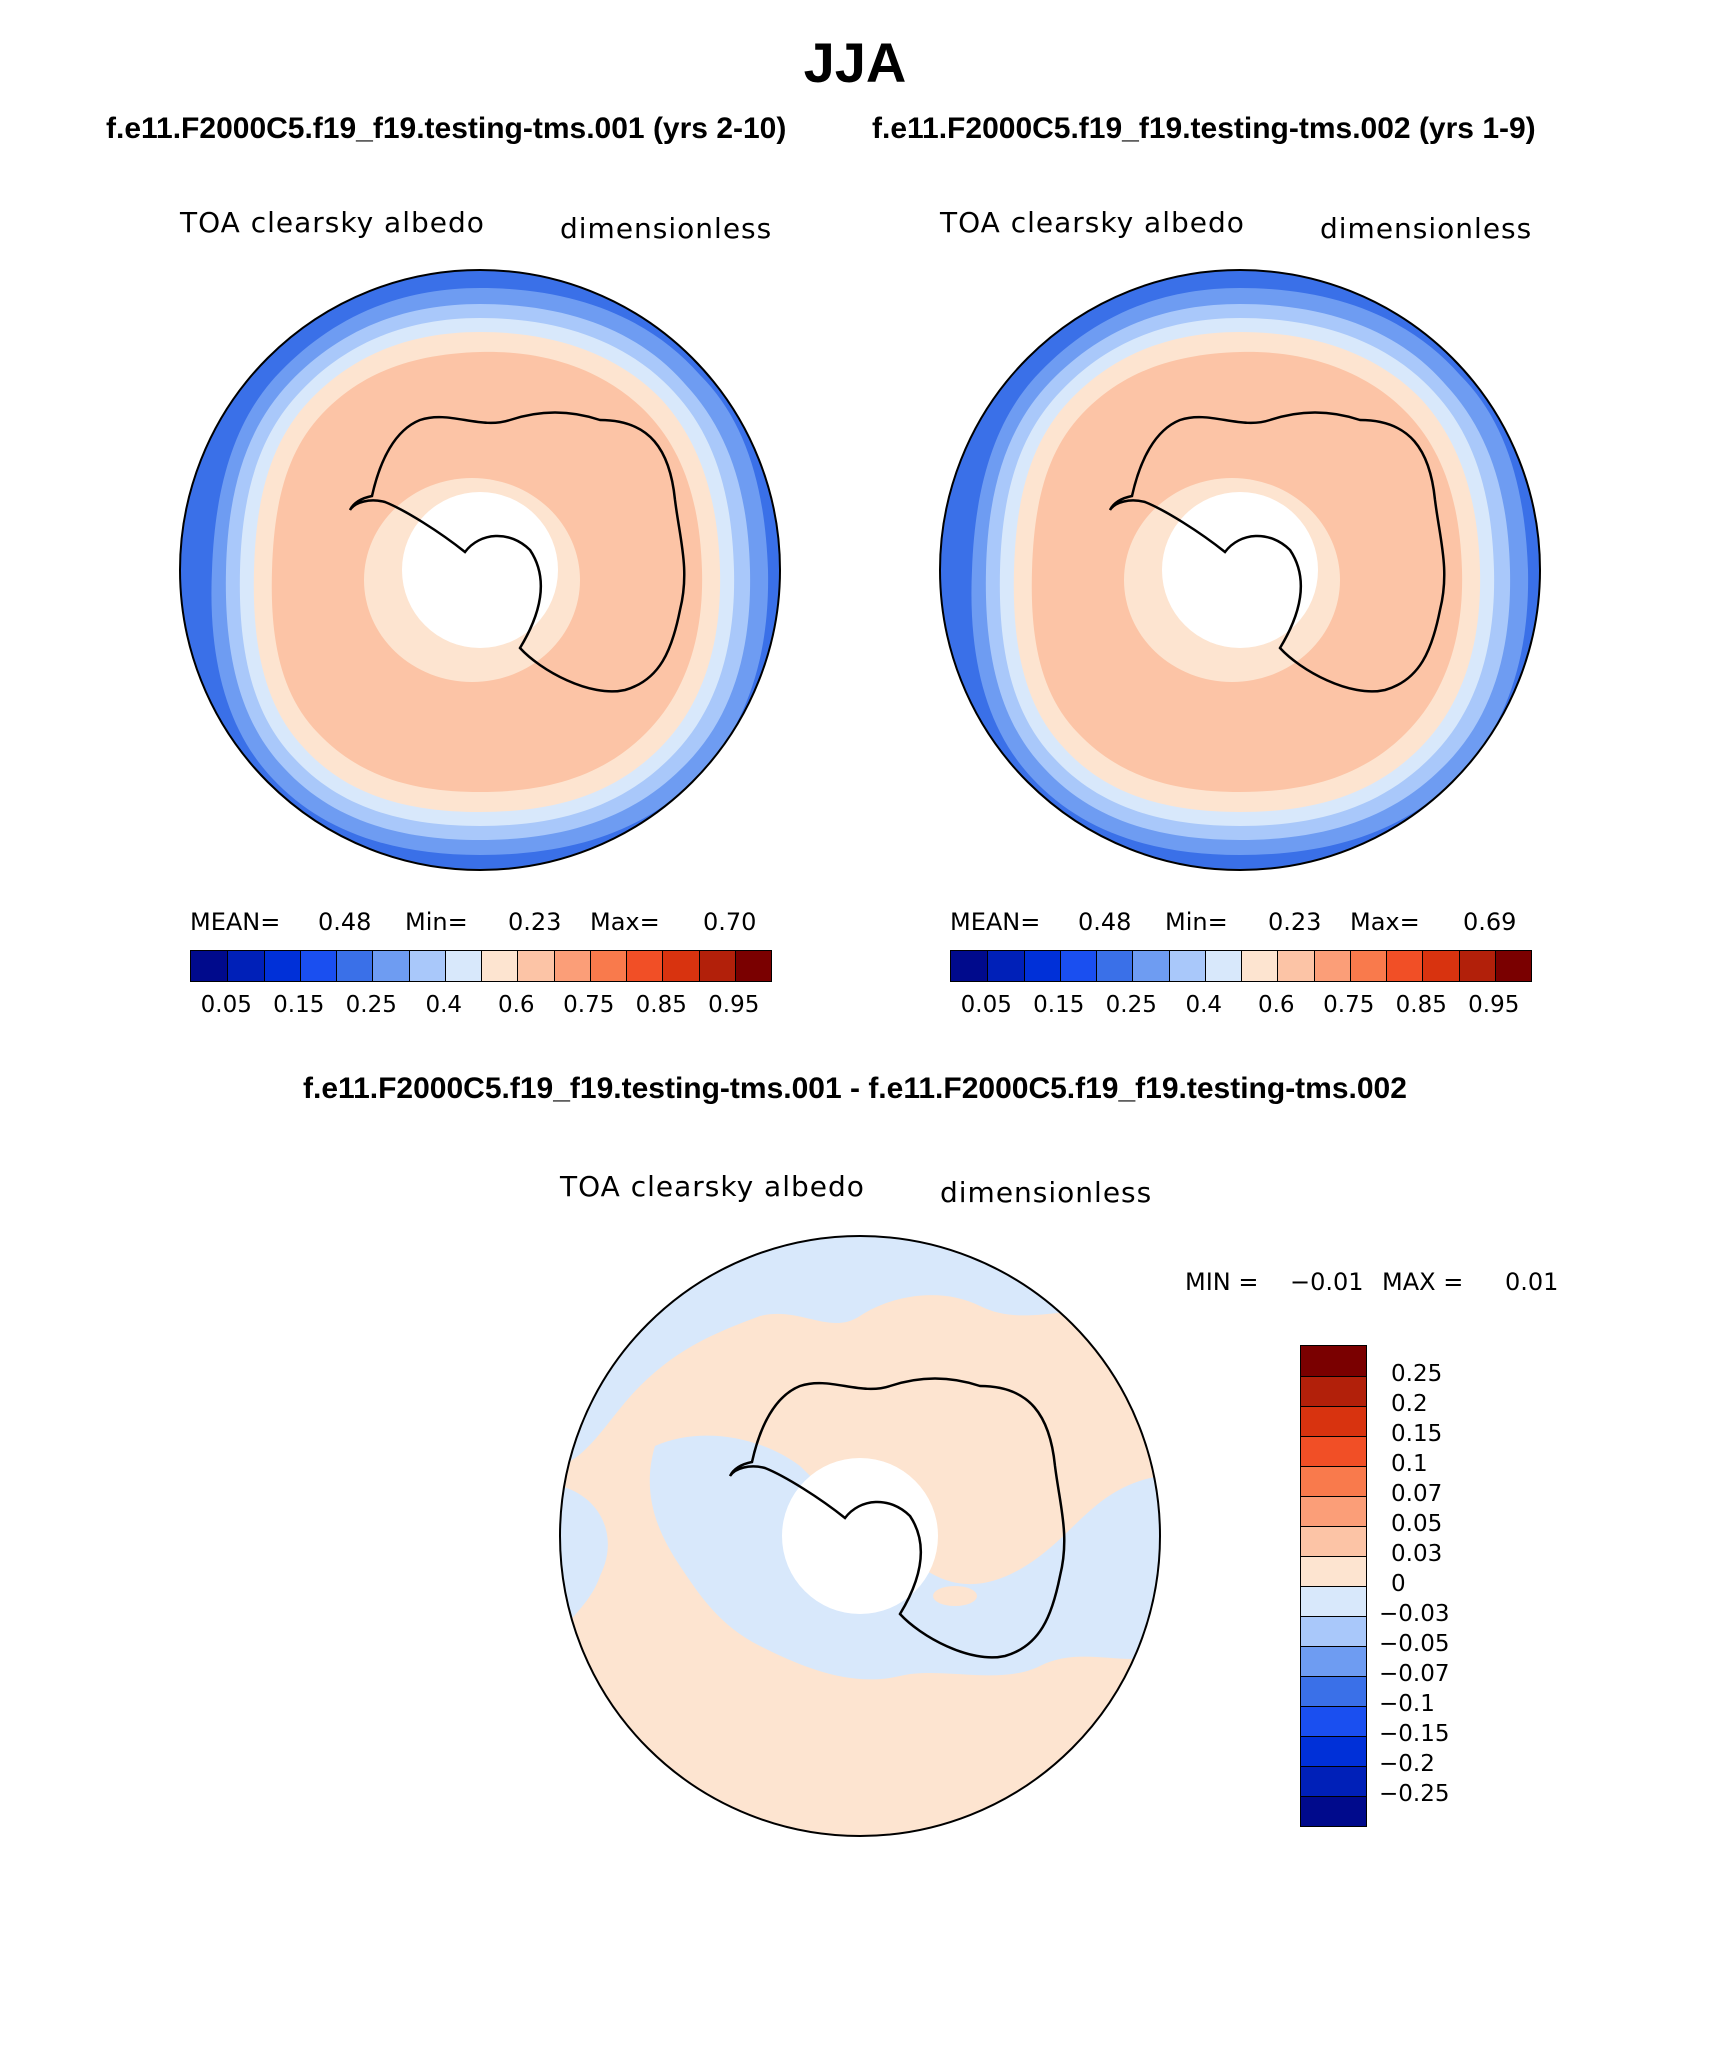 The width and height of the screenshot is (1710, 2050). I want to click on panel2-mean-value: 0.48, so click(1105, 922).